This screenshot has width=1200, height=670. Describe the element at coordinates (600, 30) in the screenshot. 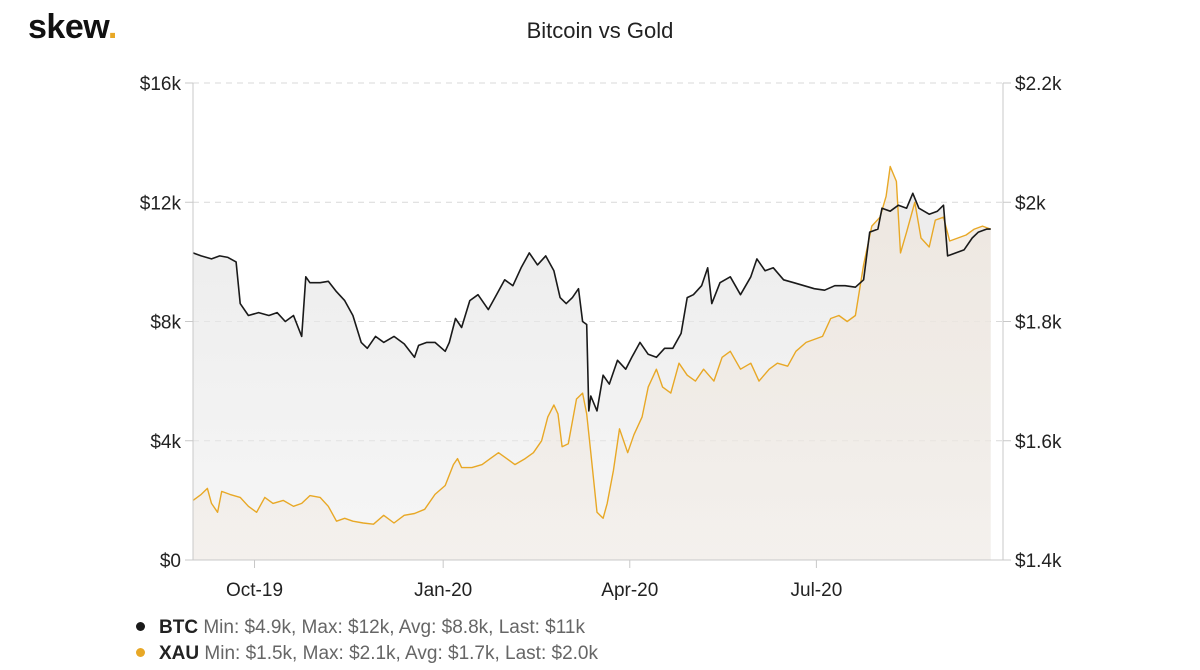

I see `chart-title: Bitcoin vs Gold` at that location.